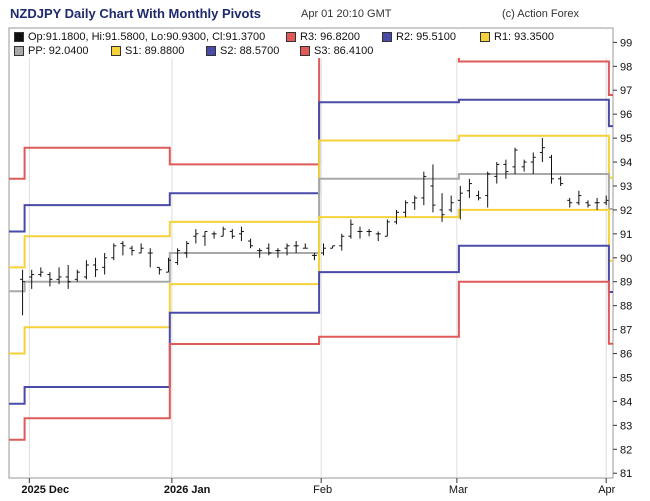 The image size is (650, 501). I want to click on legend-pp-swatch, so click(19, 51).